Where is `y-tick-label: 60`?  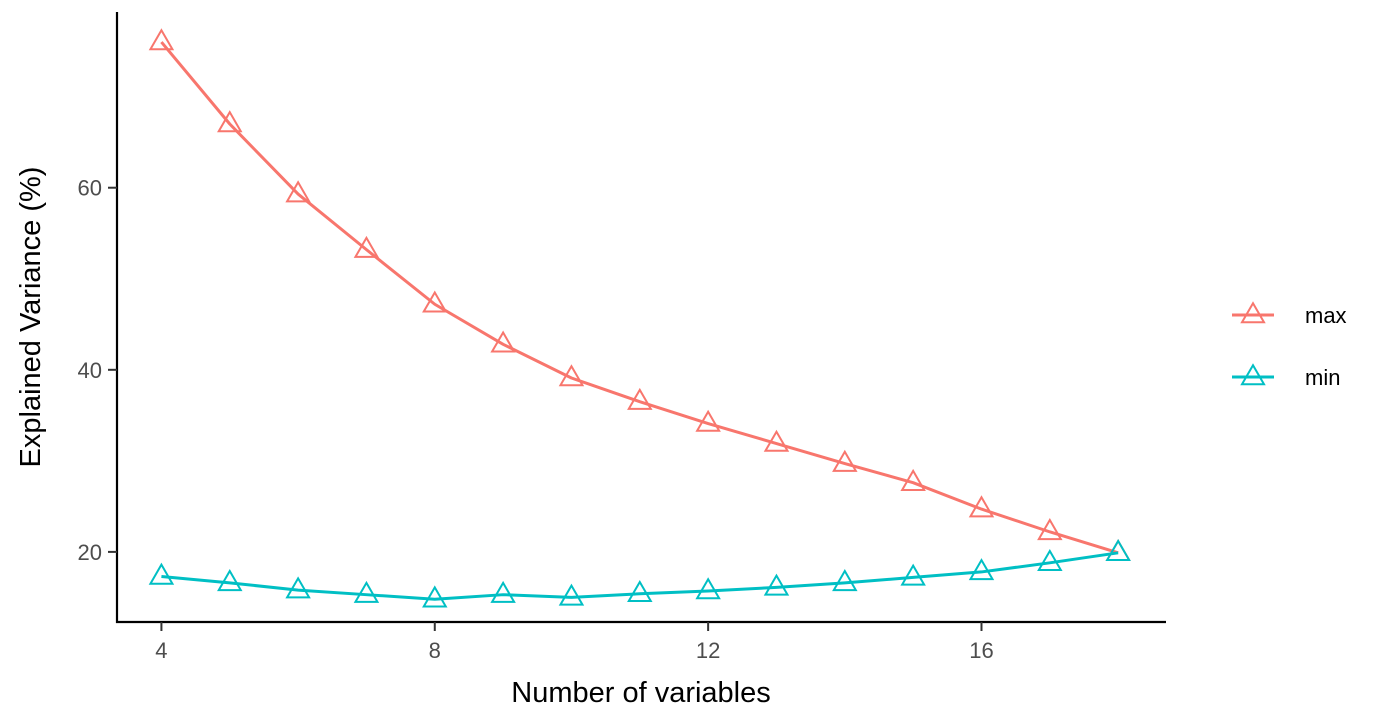 y-tick-label: 60 is located at coordinates (90, 188).